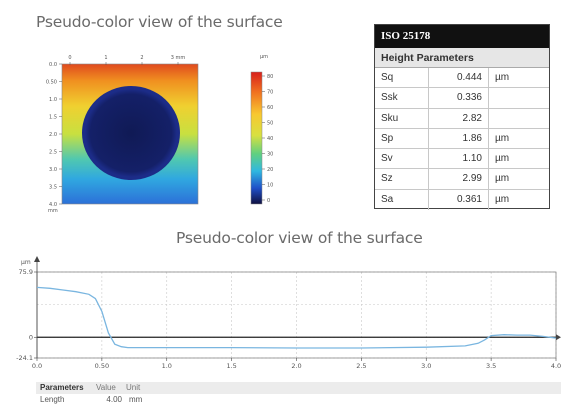 This screenshot has height=412, width=561. I want to click on map-y-tick-label: 3.0, so click(53, 170).